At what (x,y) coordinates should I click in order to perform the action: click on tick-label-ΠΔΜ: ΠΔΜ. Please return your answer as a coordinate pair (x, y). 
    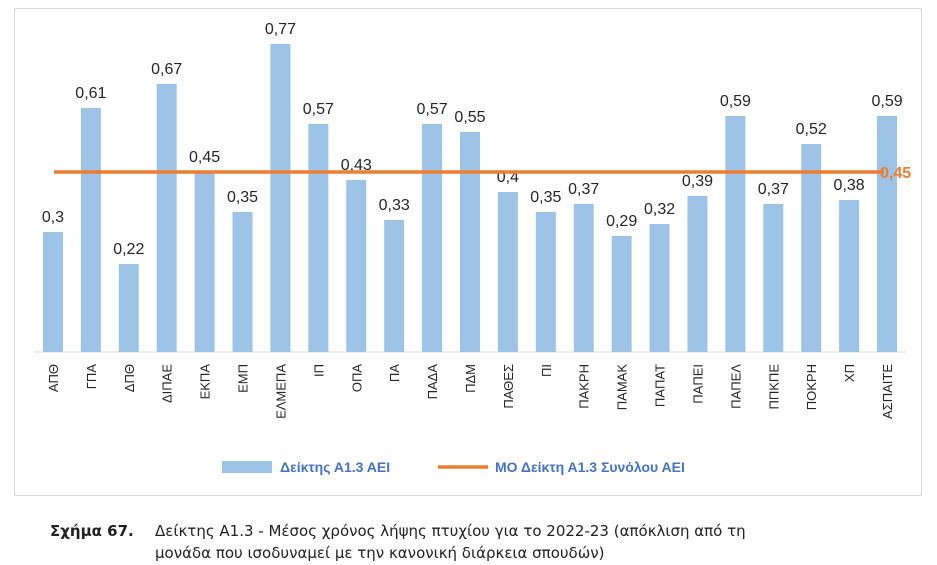
    Looking at the image, I should click on (470, 378).